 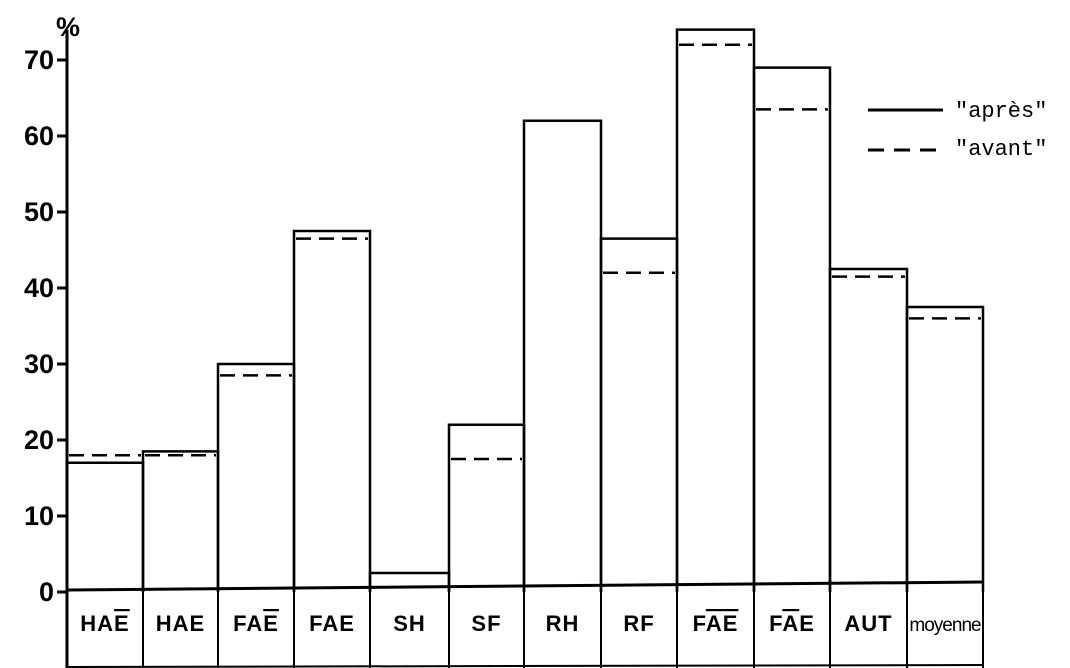 I want to click on category-label: moyenne, so click(x=945, y=625).